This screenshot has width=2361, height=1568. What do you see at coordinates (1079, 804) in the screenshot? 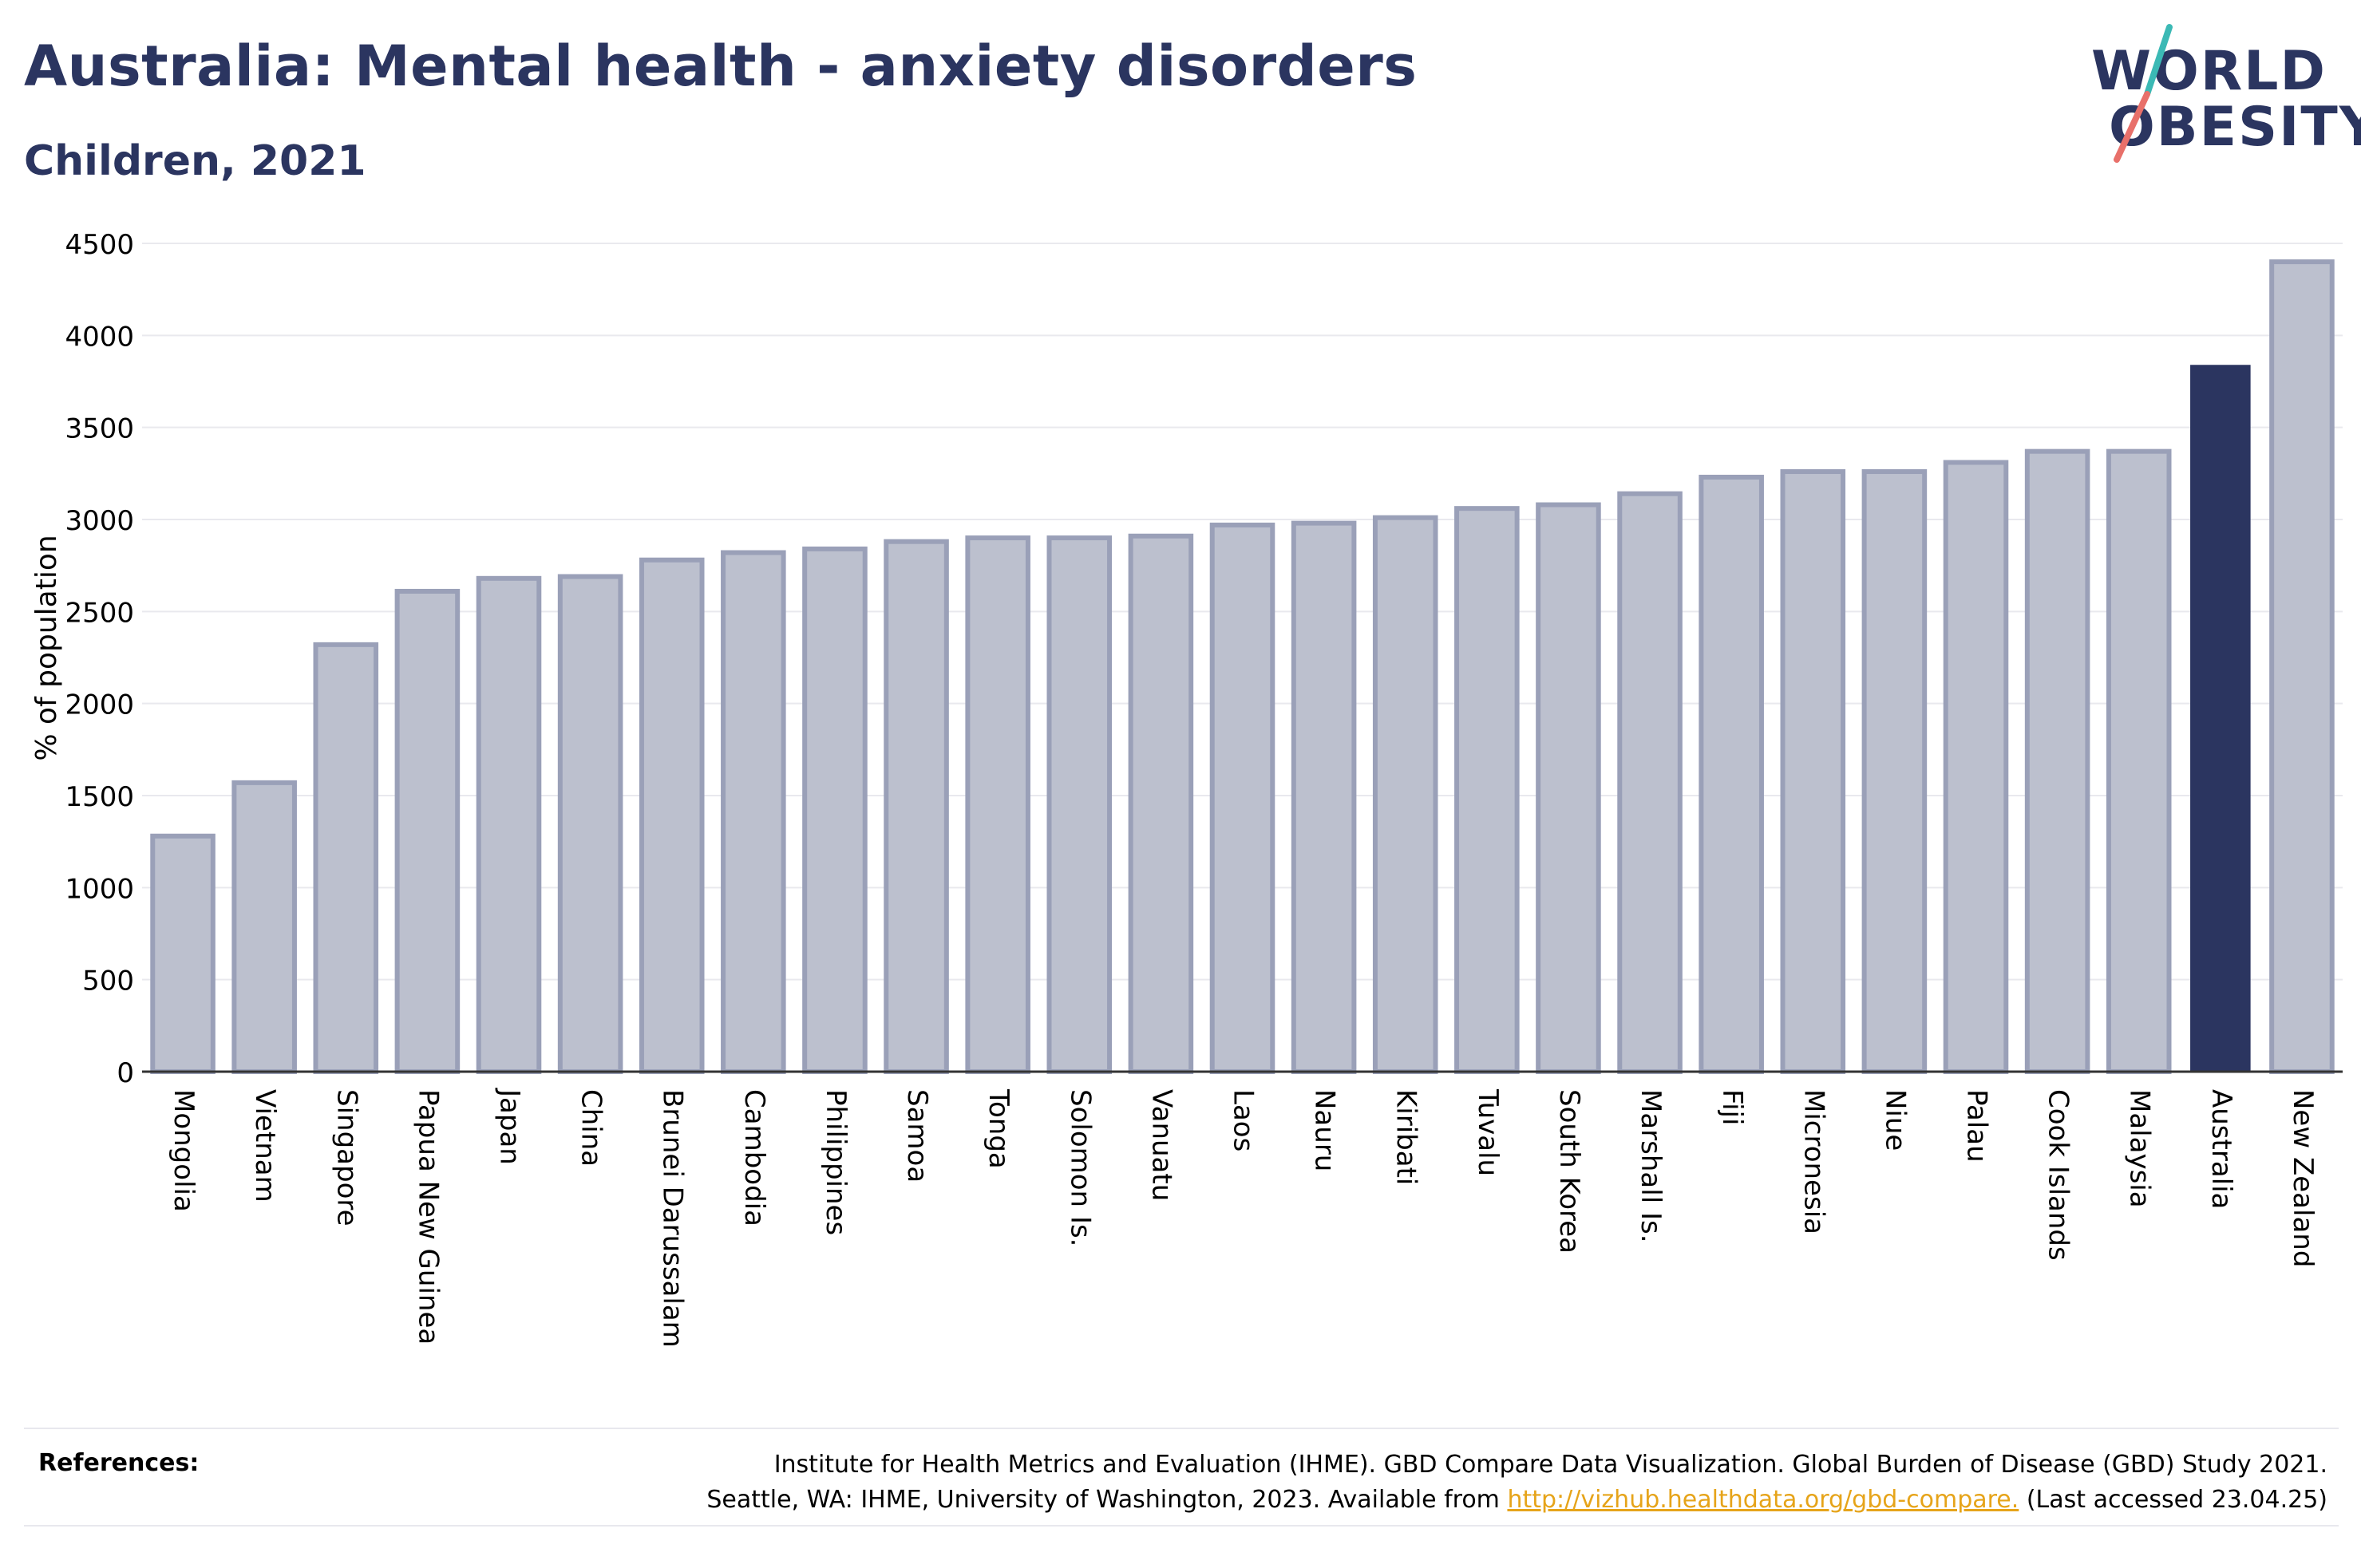
I see `bar-solomon-is` at bounding box center [1079, 804].